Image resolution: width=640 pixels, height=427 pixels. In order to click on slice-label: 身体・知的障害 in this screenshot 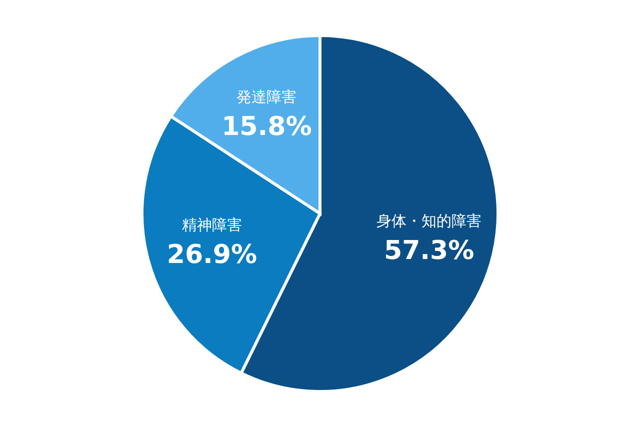, I will do `click(429, 221)`.